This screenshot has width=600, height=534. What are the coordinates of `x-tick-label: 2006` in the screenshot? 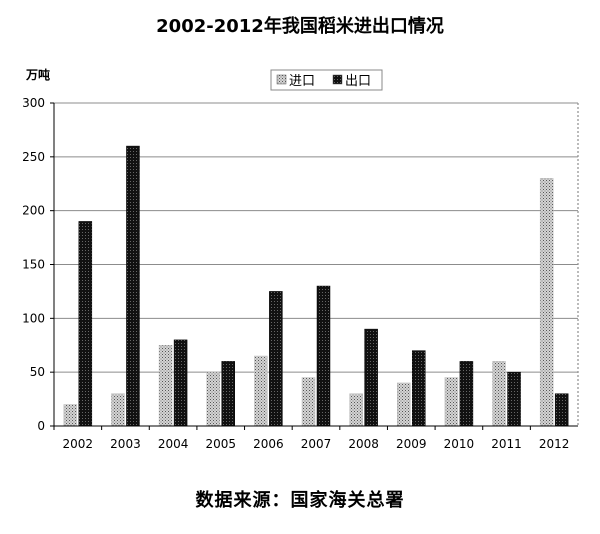 It's located at (268, 444).